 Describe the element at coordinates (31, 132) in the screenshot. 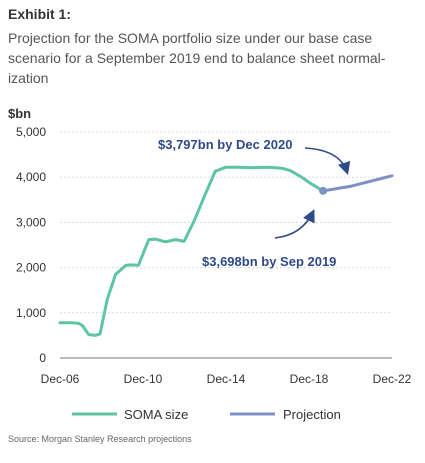

I see `y-tick-label: 5,000` at that location.